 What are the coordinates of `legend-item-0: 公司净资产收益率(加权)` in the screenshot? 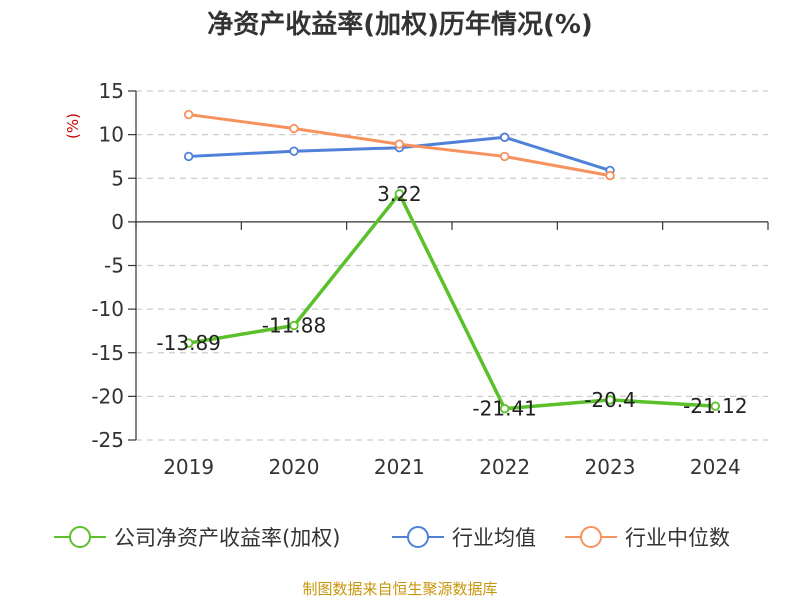 It's located at (197, 538).